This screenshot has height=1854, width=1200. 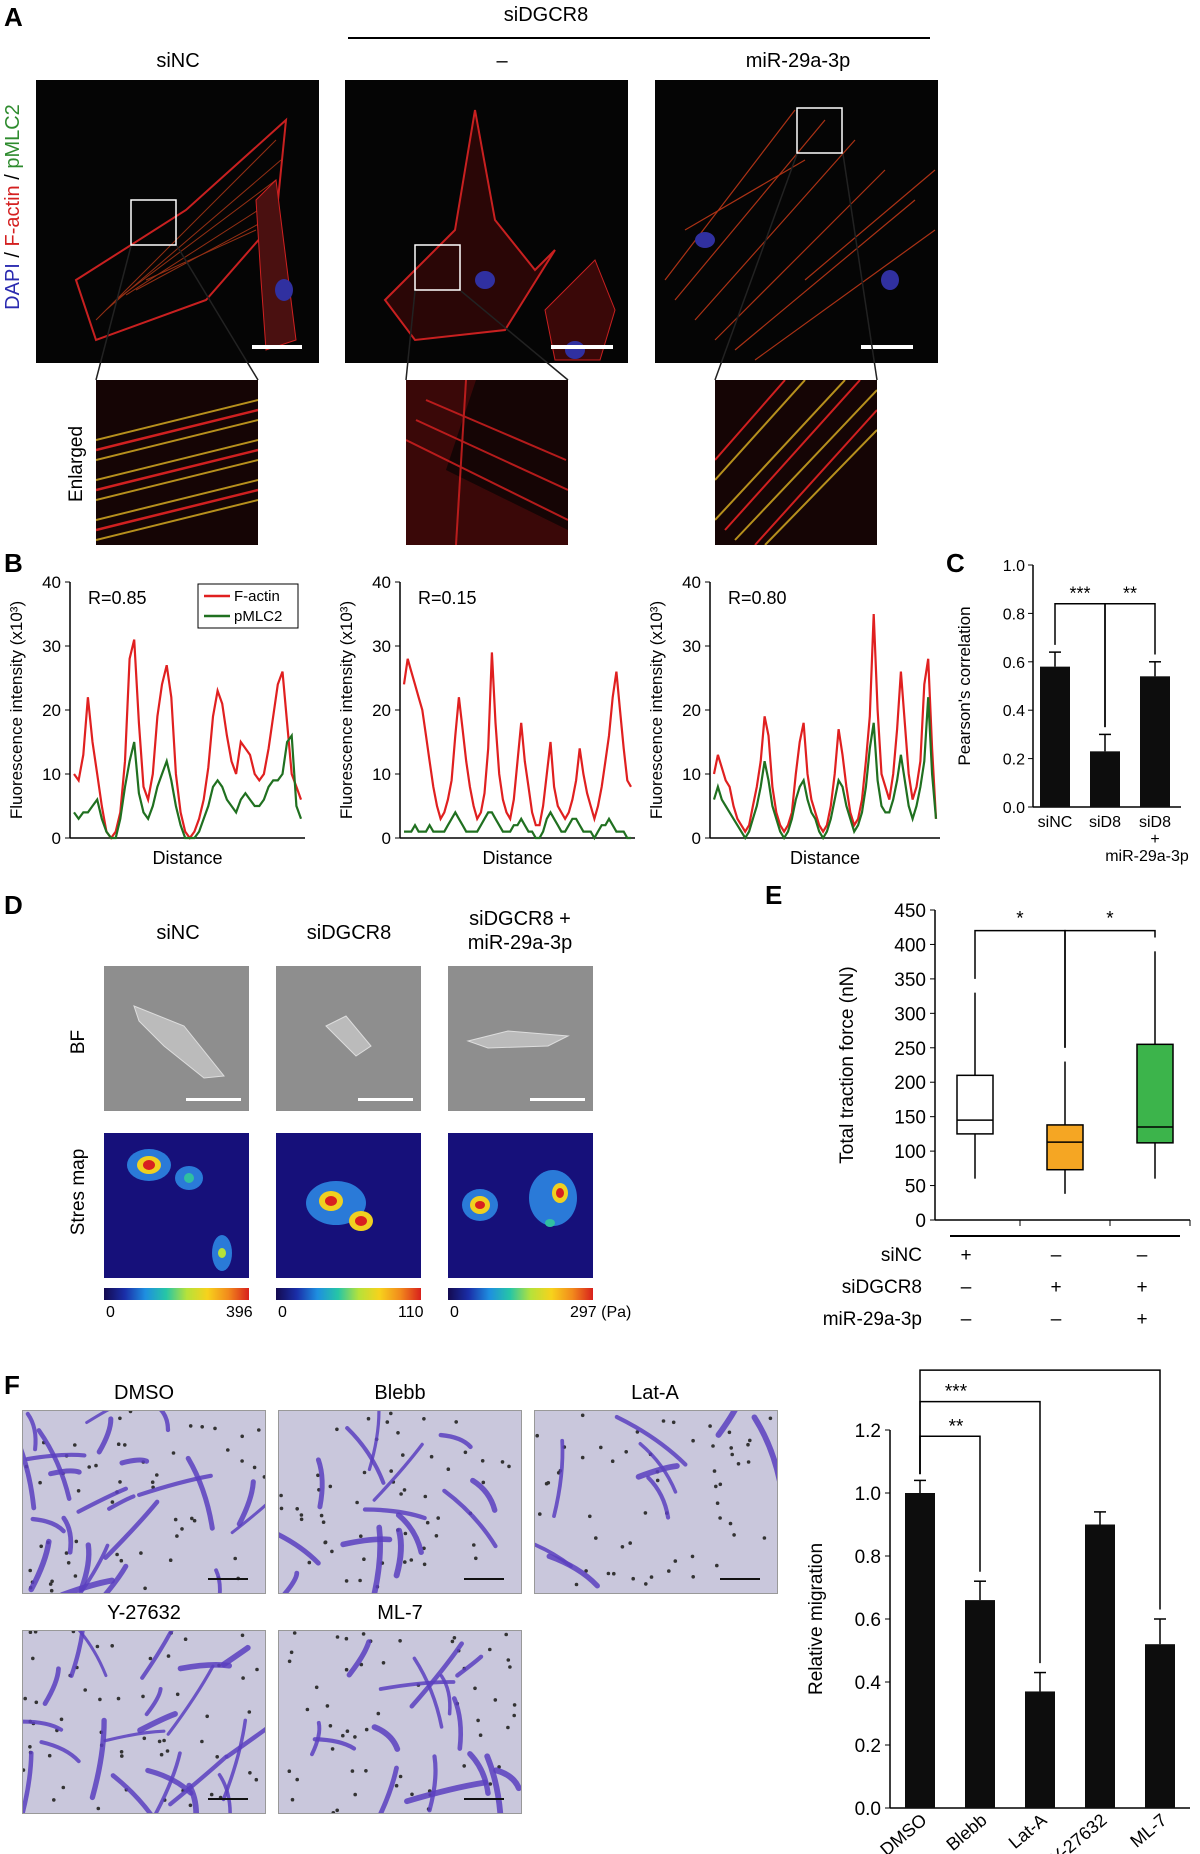 What do you see at coordinates (1130, 665) in the screenshot?
I see `significance-bracket` at bounding box center [1130, 665].